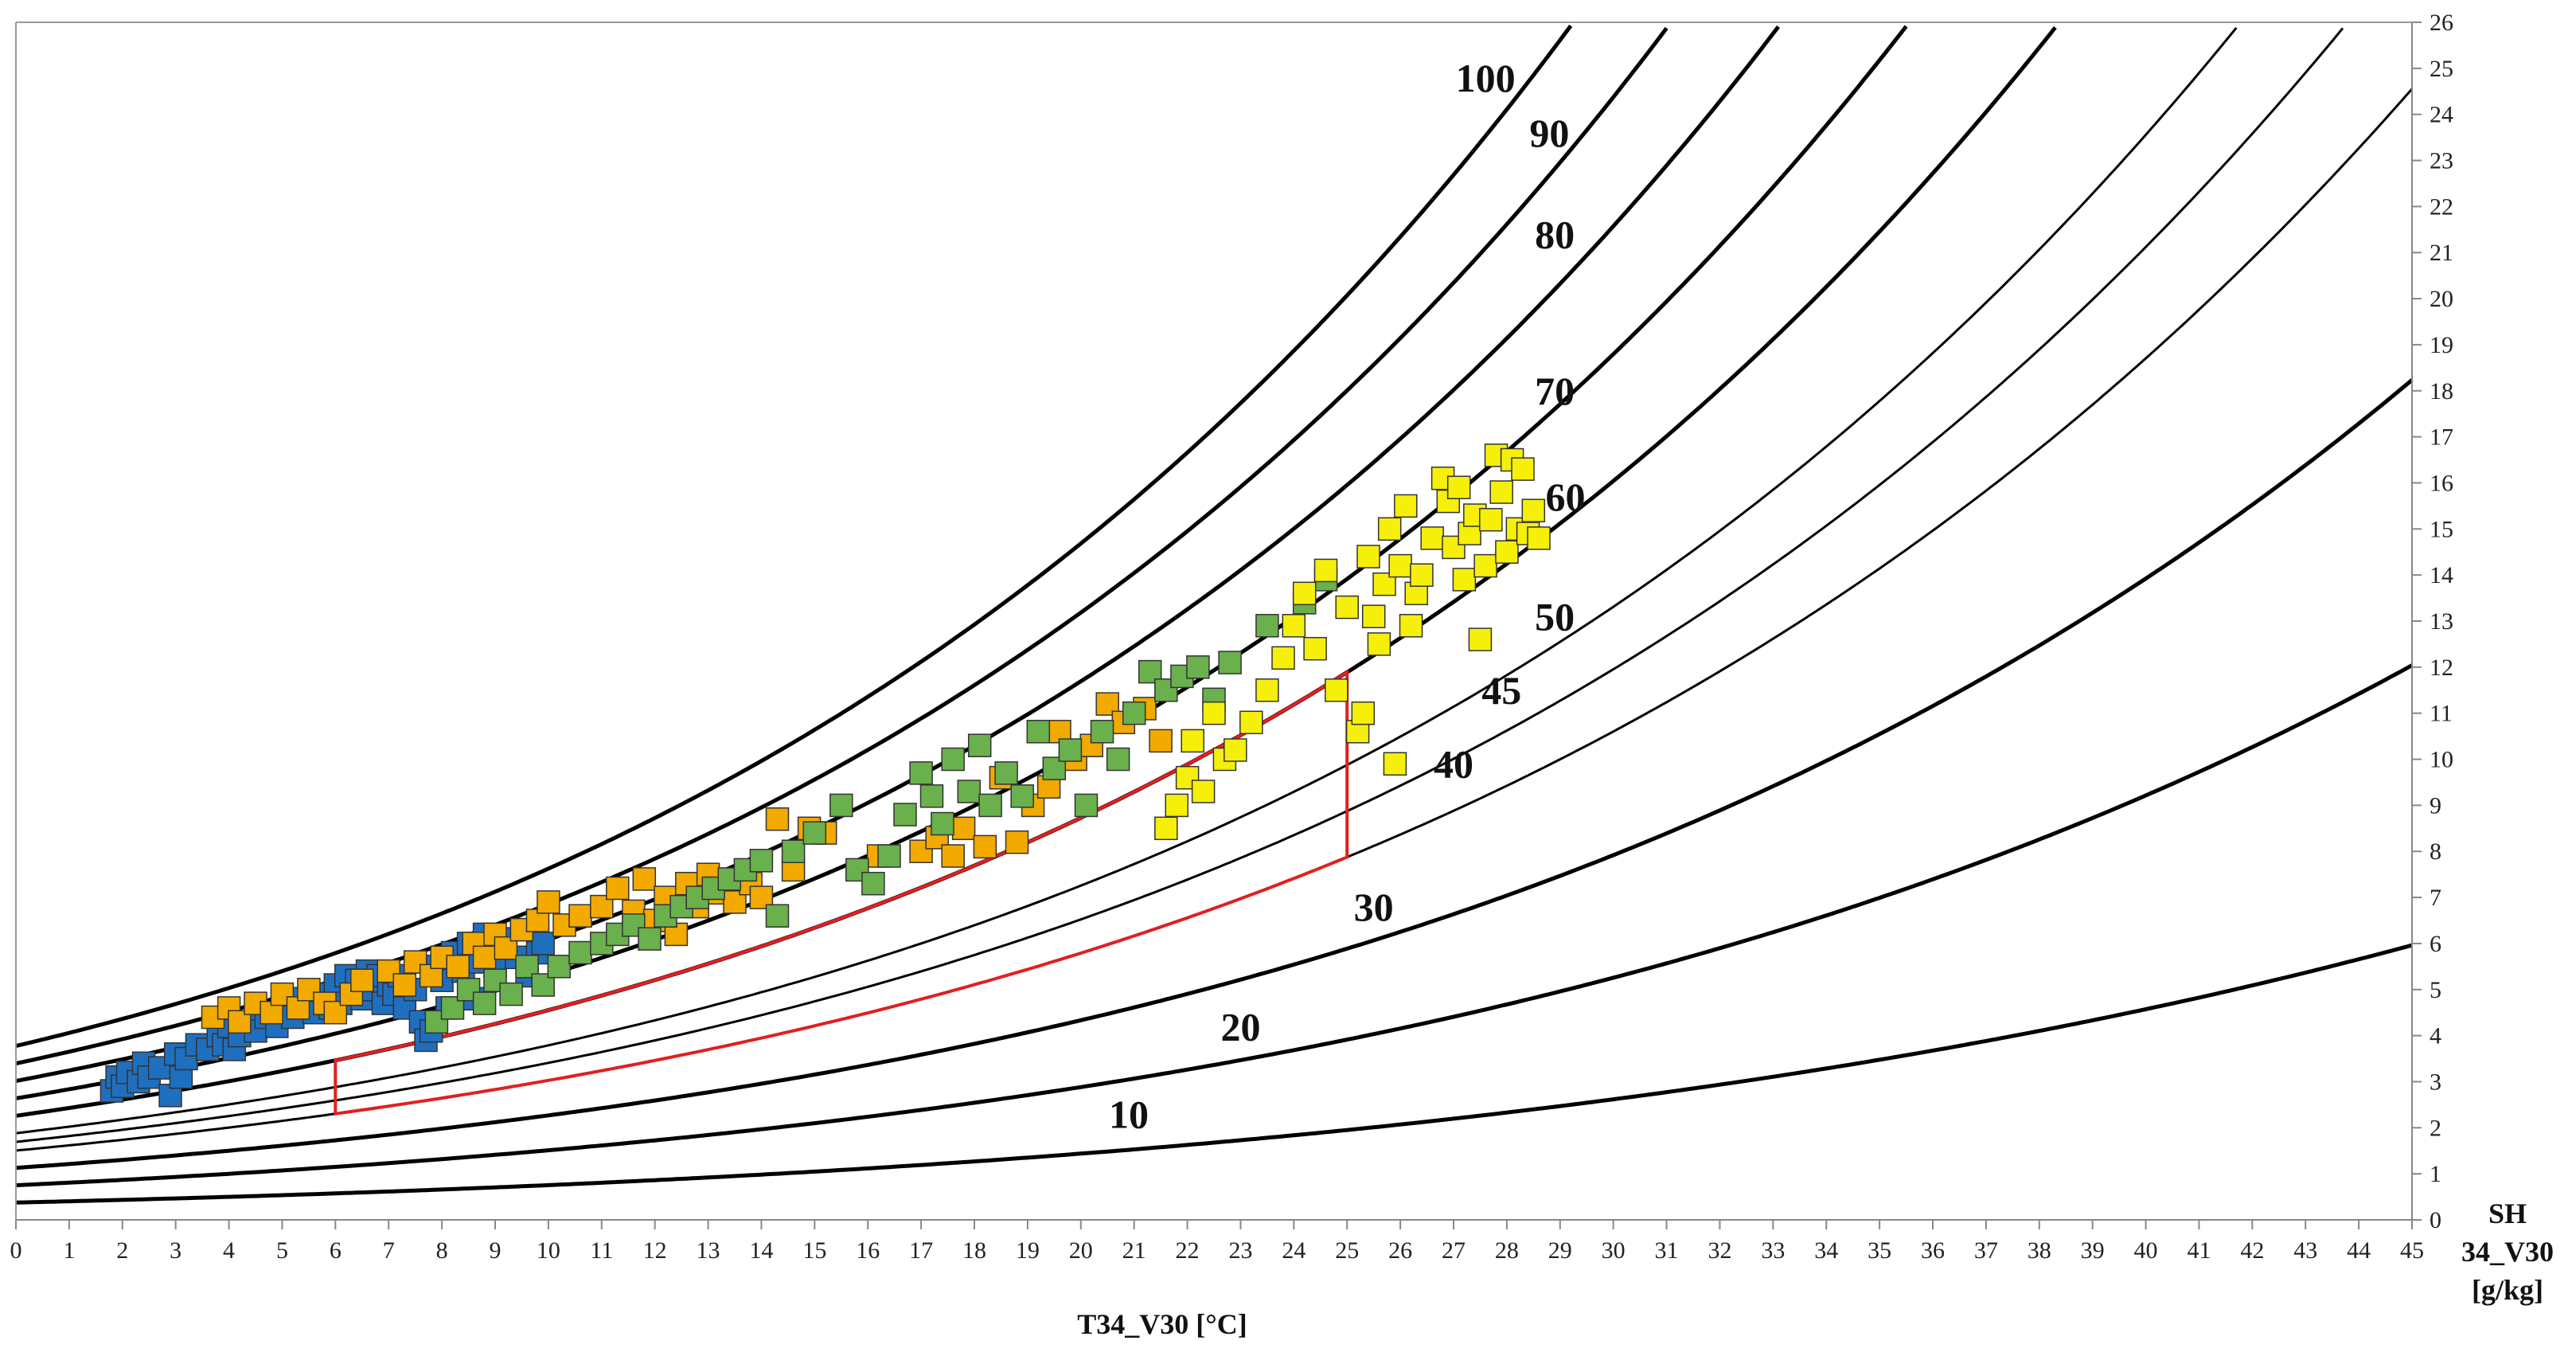 The height and width of the screenshot is (1360, 2576). Describe the element at coordinates (2093, 1250) in the screenshot. I see `x-tick-label: 39` at that location.